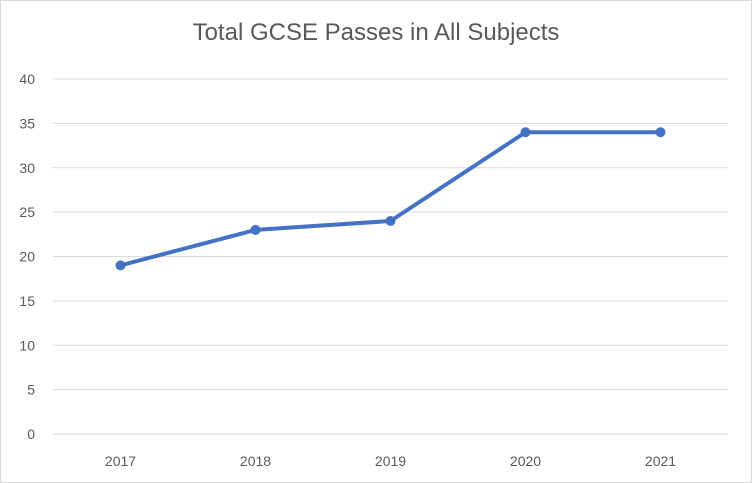 Image resolution: width=752 pixels, height=483 pixels. I want to click on x-tick-label: 2018, so click(255, 461).